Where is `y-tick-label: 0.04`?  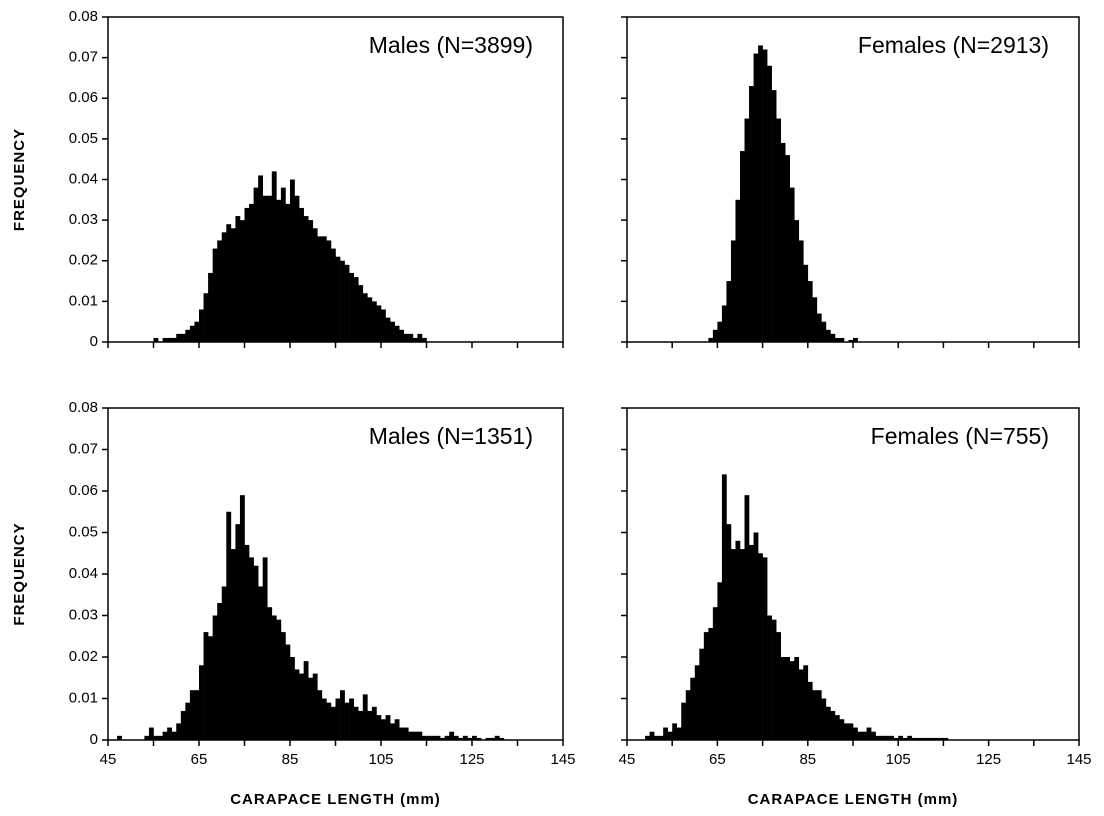
y-tick-label: 0.04 is located at coordinates (83, 573).